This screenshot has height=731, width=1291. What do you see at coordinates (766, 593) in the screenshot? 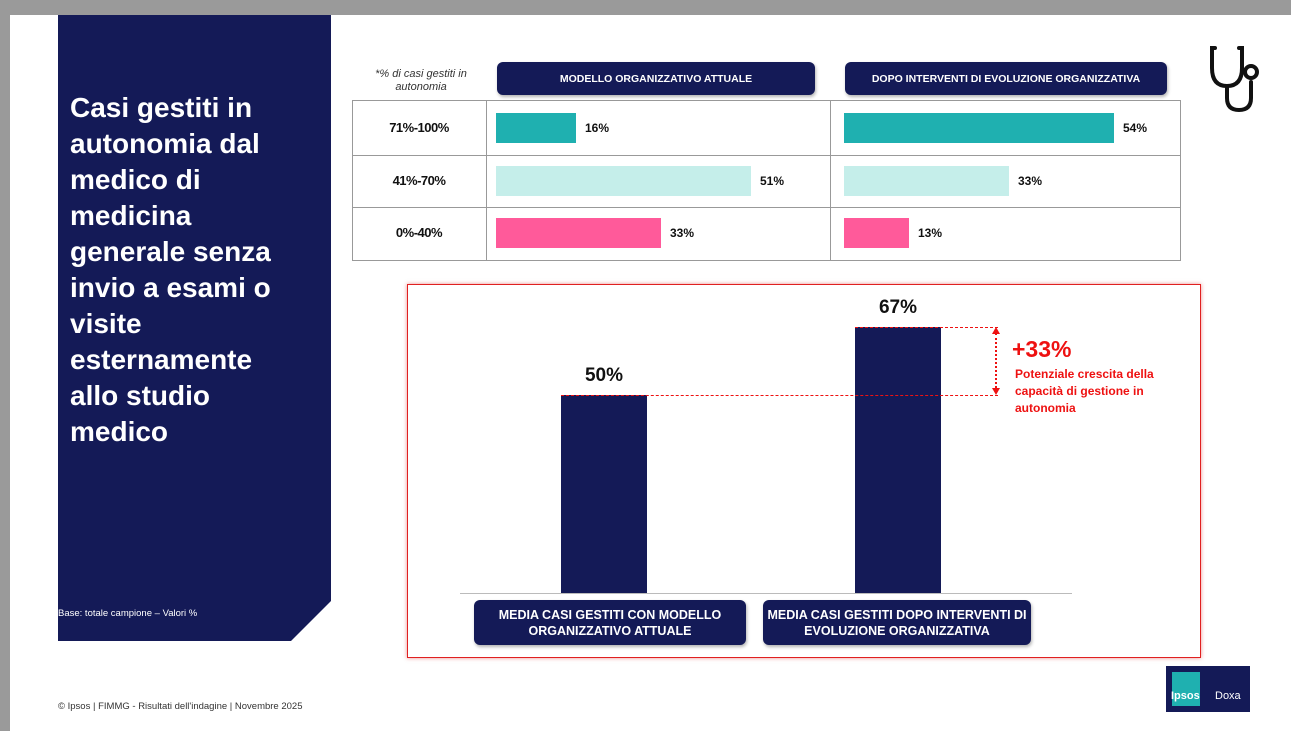
I see `baseline` at bounding box center [766, 593].